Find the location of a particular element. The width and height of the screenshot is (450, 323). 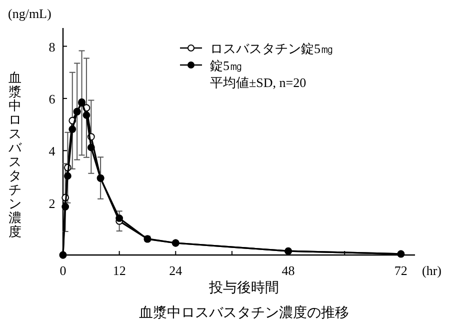

annotation: (hr) is located at coordinates (432, 270).